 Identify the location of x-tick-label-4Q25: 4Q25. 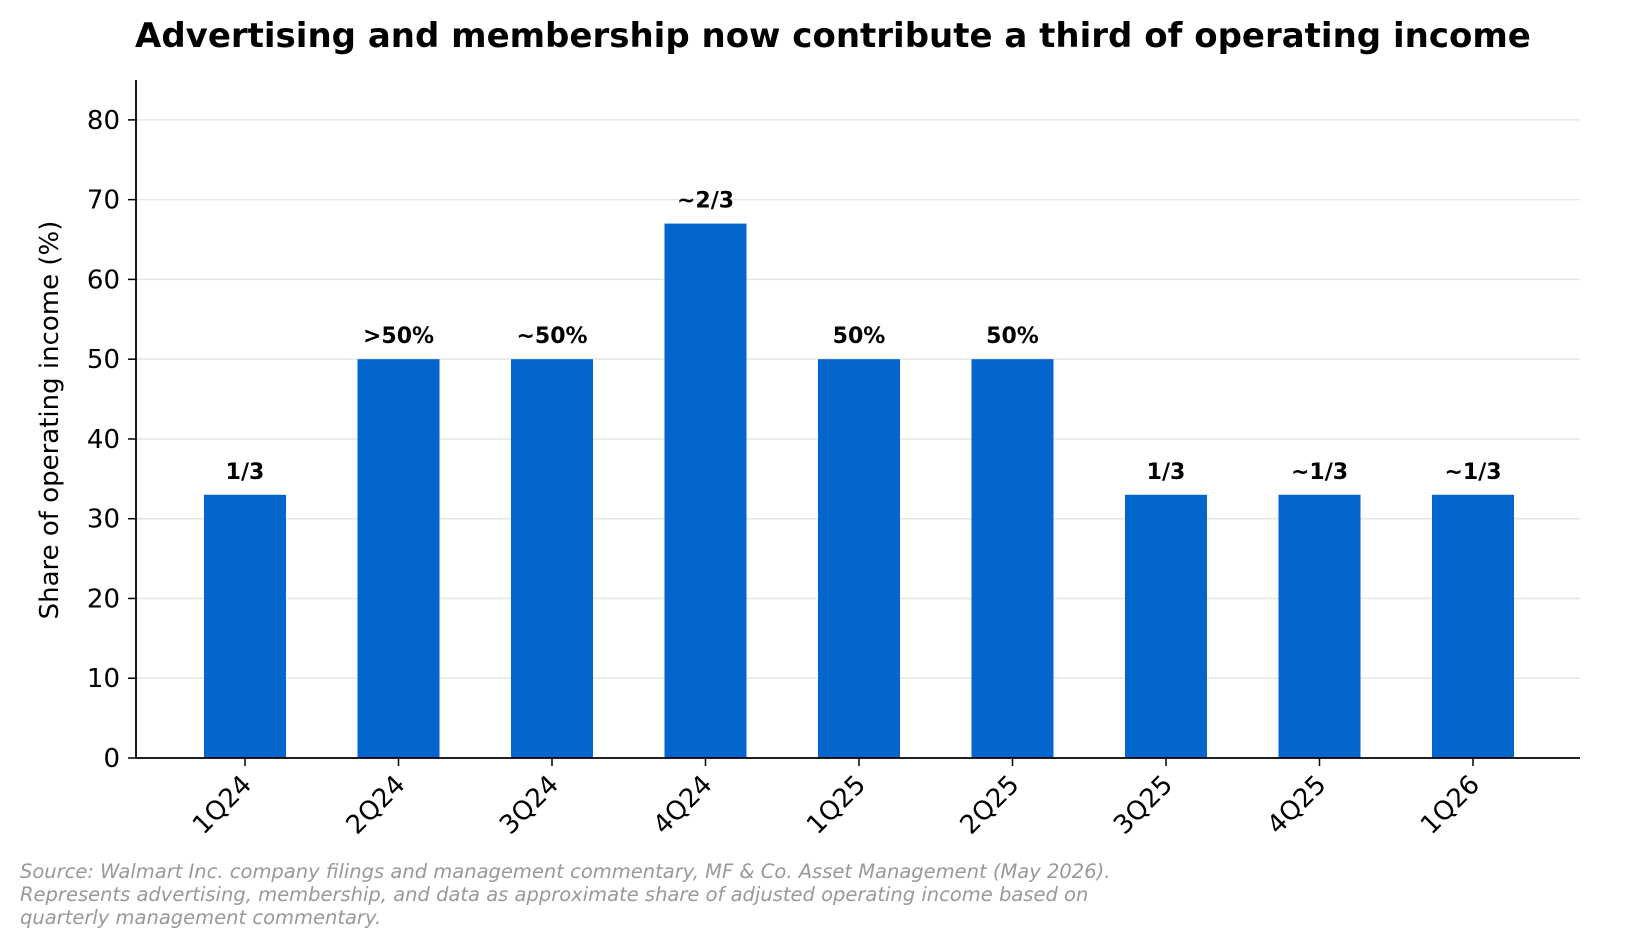
(1297, 805).